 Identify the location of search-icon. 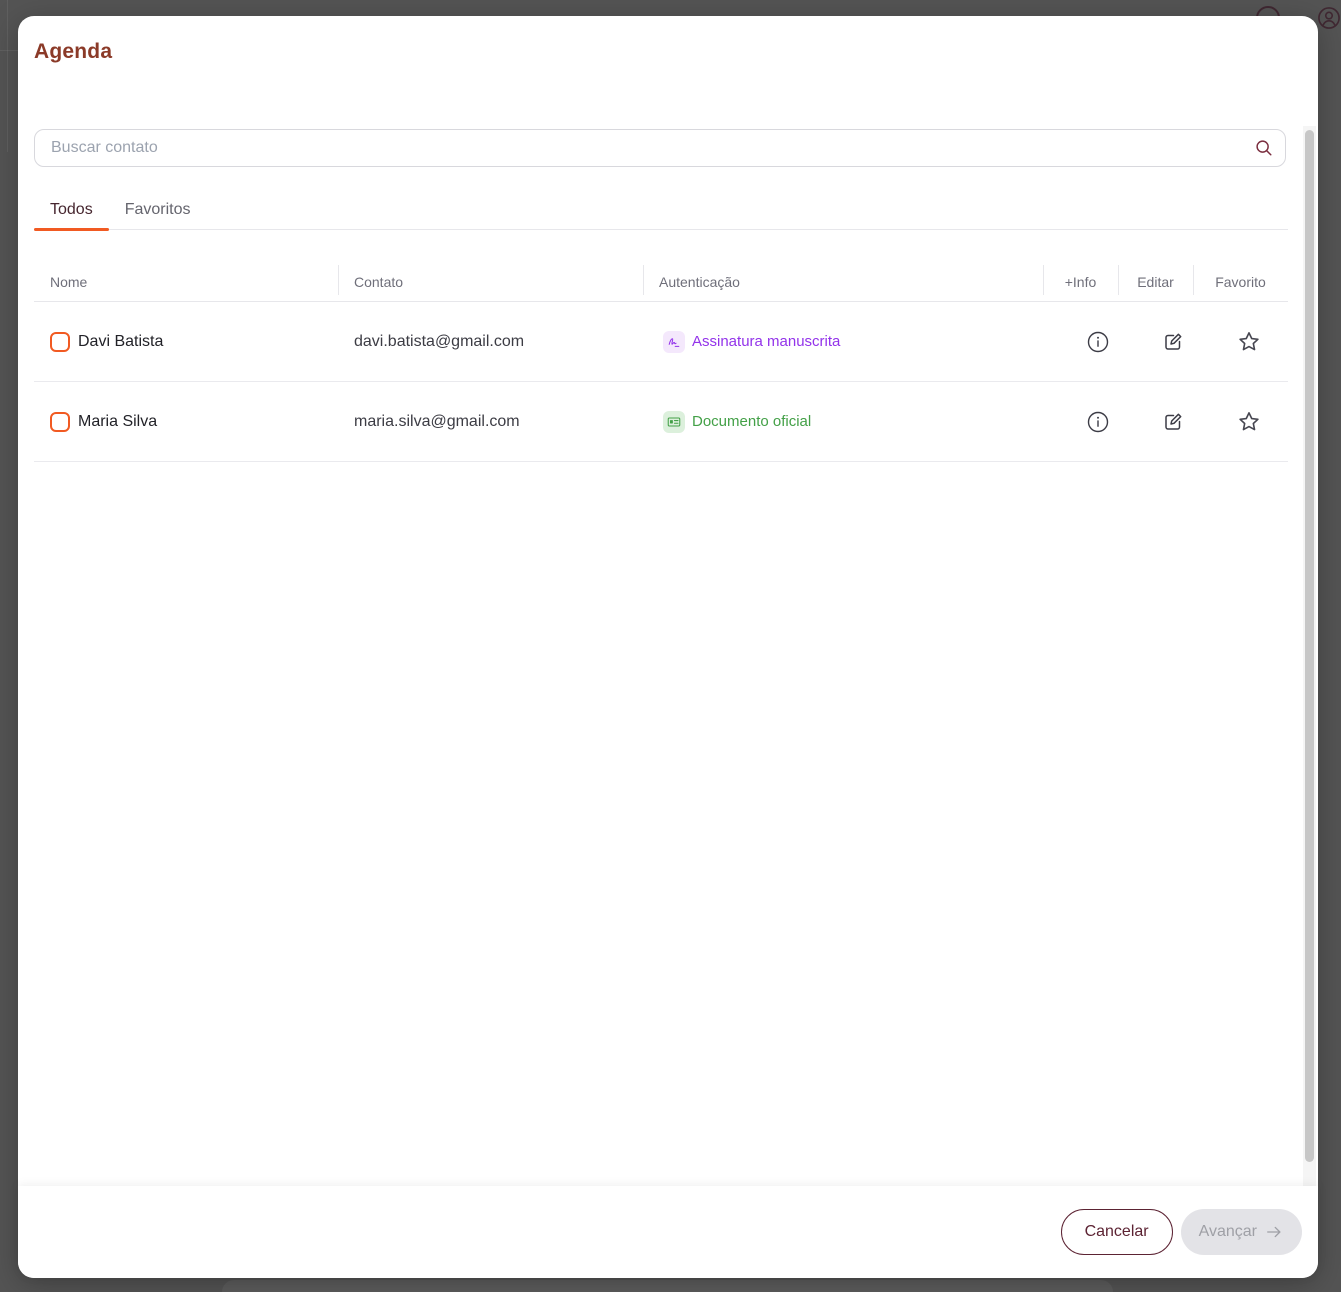
(1264, 148).